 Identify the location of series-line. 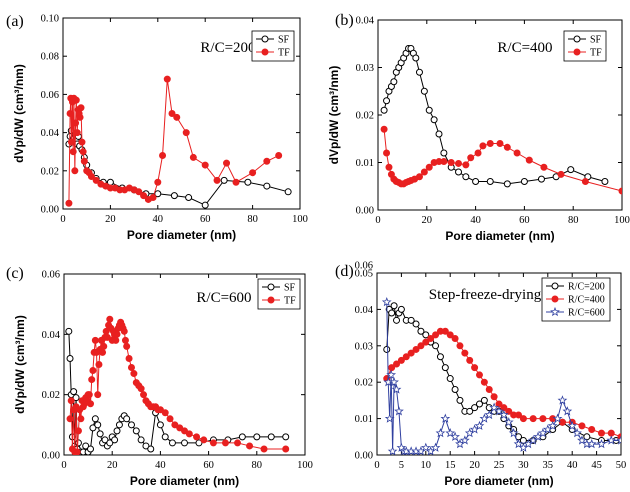
(503, 377).